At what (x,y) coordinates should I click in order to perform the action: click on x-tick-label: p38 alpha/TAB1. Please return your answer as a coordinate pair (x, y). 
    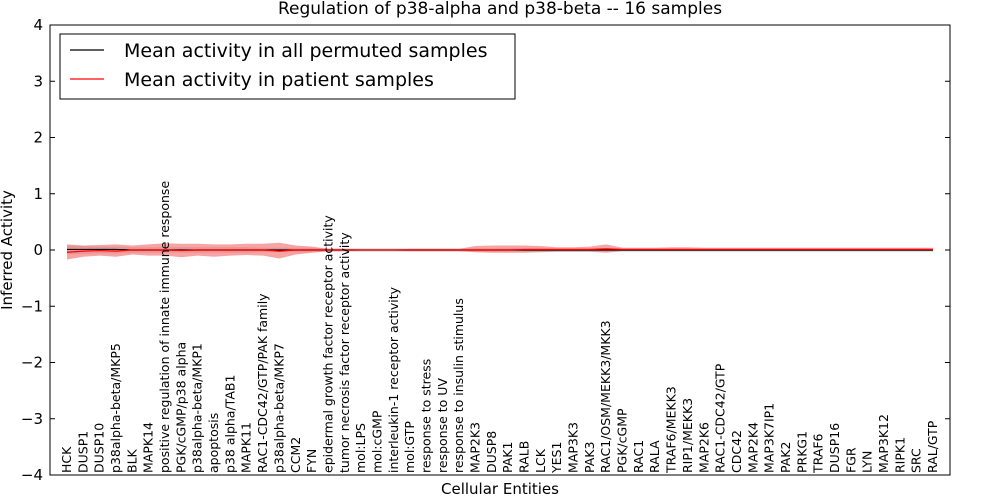
    Looking at the image, I should click on (229, 424).